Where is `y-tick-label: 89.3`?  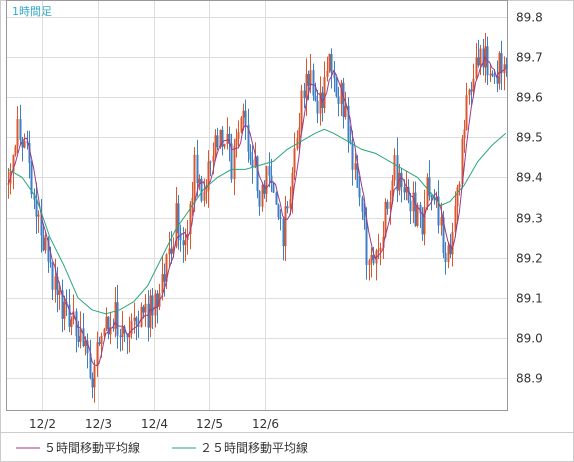
y-tick-label: 89.3 is located at coordinates (529, 219).